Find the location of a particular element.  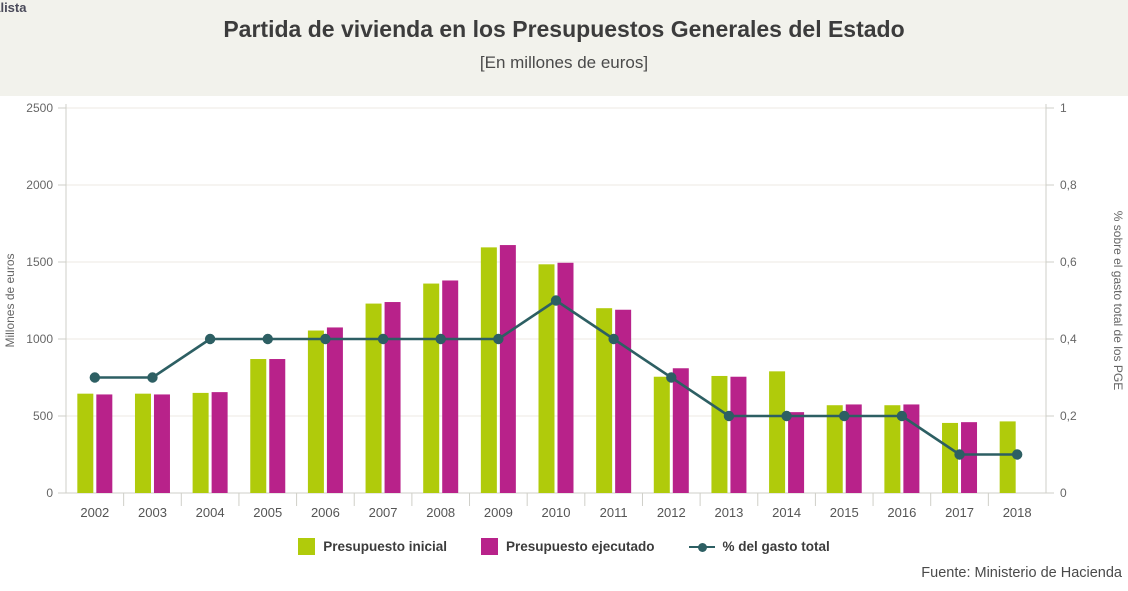

legend-item-label: % del gasto total is located at coordinates (776, 546).